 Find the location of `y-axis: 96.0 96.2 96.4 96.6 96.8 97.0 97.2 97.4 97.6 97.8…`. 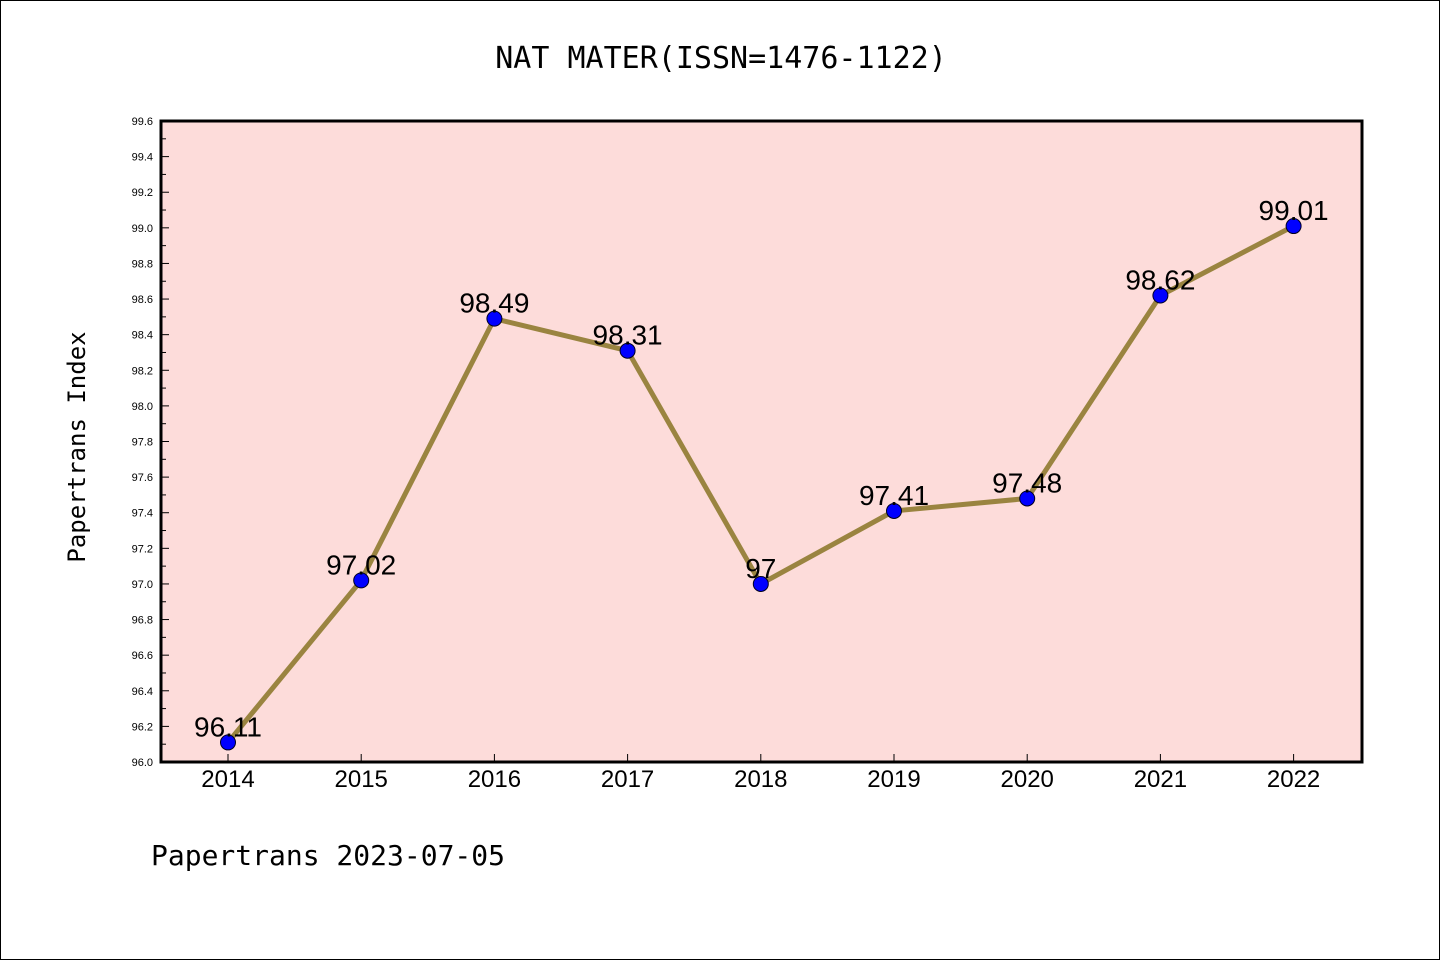

y-axis: 96.0 96.2 96.4 96.6 96.8 97.0 97.2 97.4 97.6 97.8… is located at coordinates (150, 442).